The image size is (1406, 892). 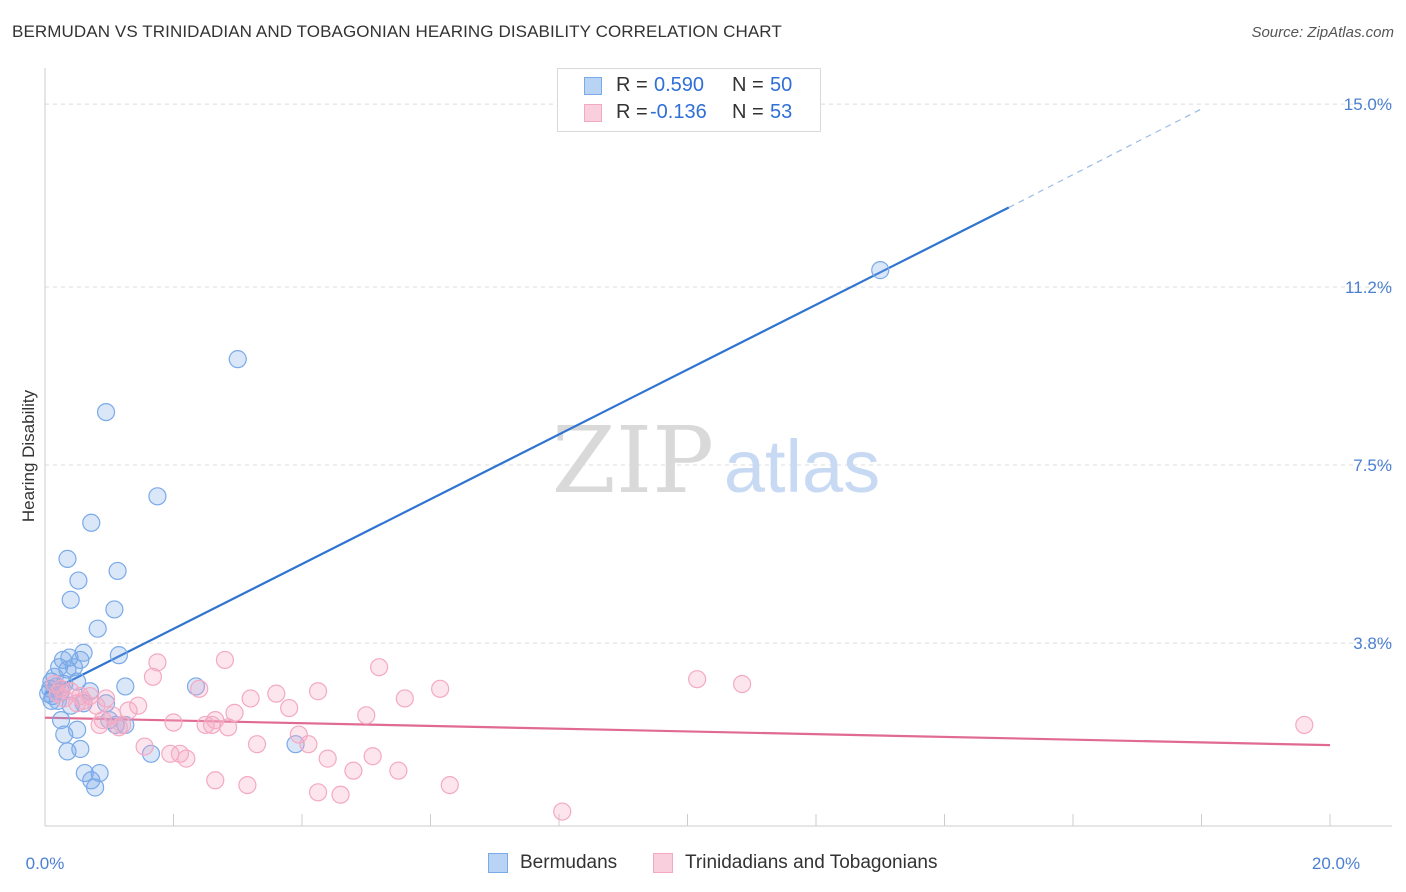 What do you see at coordinates (1322, 32) in the screenshot?
I see `chart-source: Source: ZipAtlas.com` at bounding box center [1322, 32].